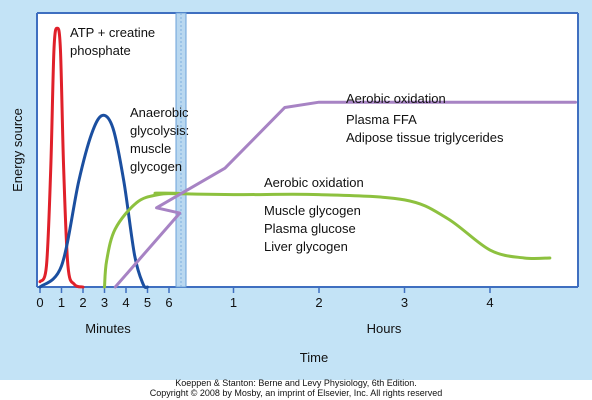  Describe the element at coordinates (314, 357) in the screenshot. I see `x-axis-title: Time` at that location.